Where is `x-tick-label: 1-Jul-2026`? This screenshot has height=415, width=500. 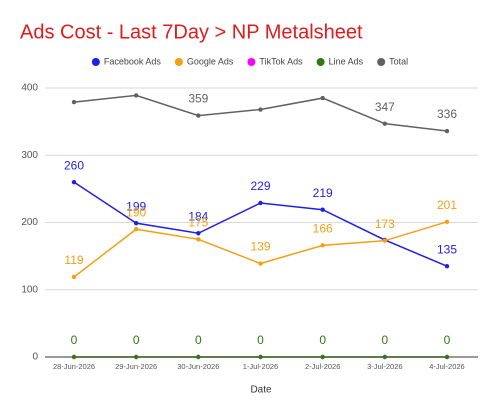 x-tick-label: 1-Jul-2026 is located at coordinates (260, 366).